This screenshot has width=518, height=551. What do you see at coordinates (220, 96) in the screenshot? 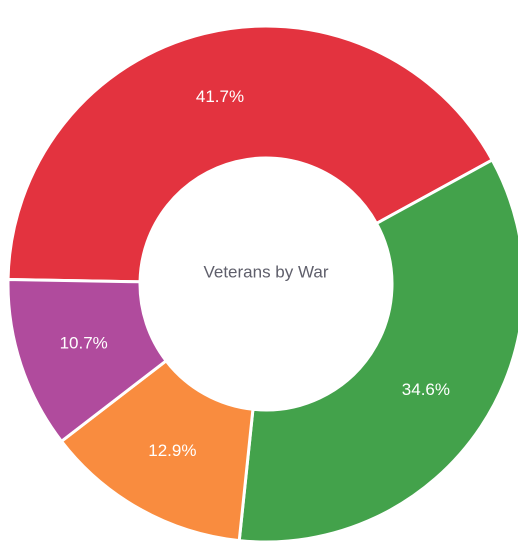
I see `slice-label-1: 41.7%` at bounding box center [220, 96].